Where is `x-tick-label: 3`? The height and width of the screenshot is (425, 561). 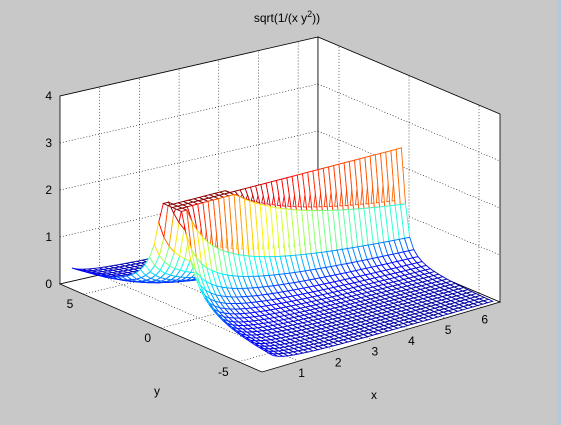
x-tick-label: 3 is located at coordinates (375, 352).